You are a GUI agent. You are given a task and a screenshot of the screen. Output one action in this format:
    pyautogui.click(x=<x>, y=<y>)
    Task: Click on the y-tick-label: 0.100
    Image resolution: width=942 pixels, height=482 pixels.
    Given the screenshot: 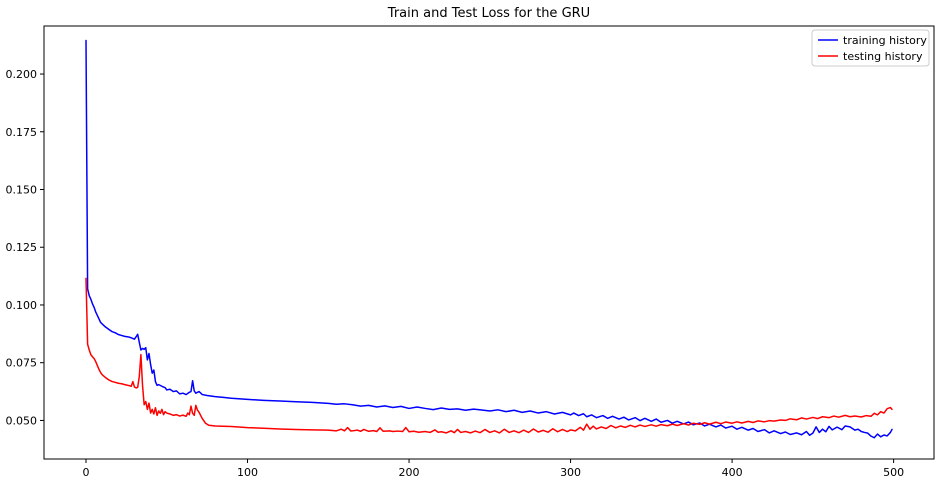 What is the action you would take?
    pyautogui.click(x=22, y=305)
    